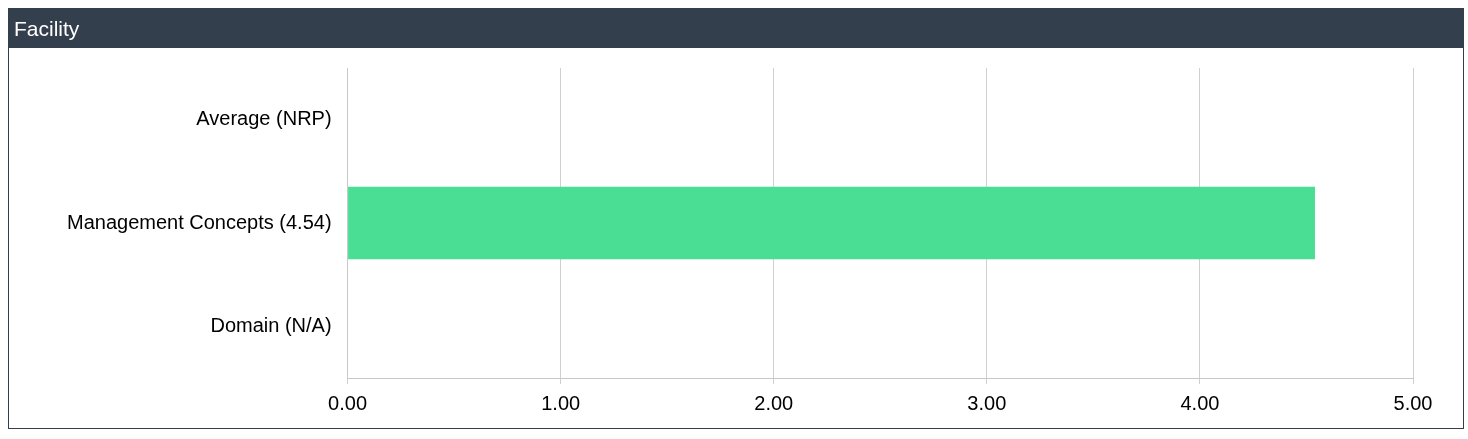  What do you see at coordinates (271, 324) in the screenshot?
I see `y-tick-label: Domain (N/A)` at bounding box center [271, 324].